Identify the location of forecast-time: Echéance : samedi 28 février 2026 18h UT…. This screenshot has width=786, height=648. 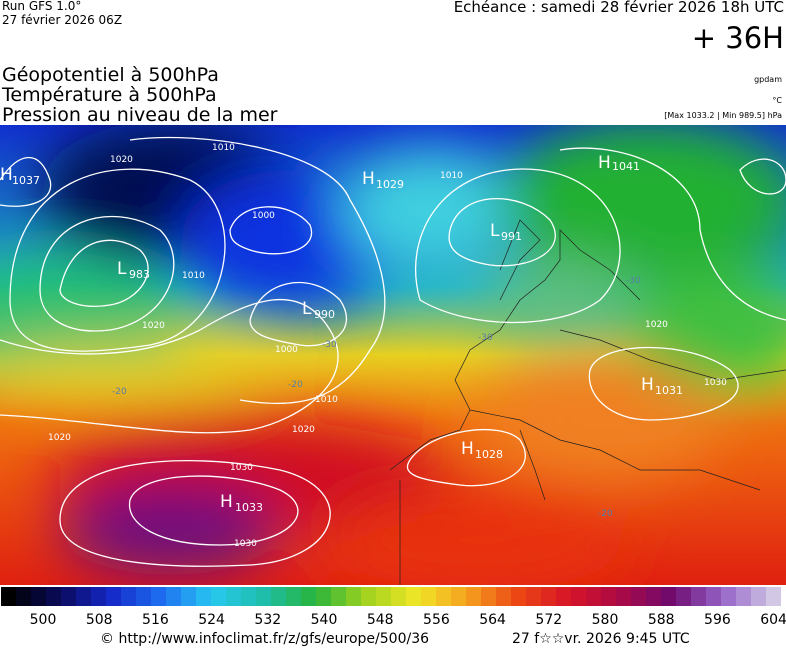
(619, 8).